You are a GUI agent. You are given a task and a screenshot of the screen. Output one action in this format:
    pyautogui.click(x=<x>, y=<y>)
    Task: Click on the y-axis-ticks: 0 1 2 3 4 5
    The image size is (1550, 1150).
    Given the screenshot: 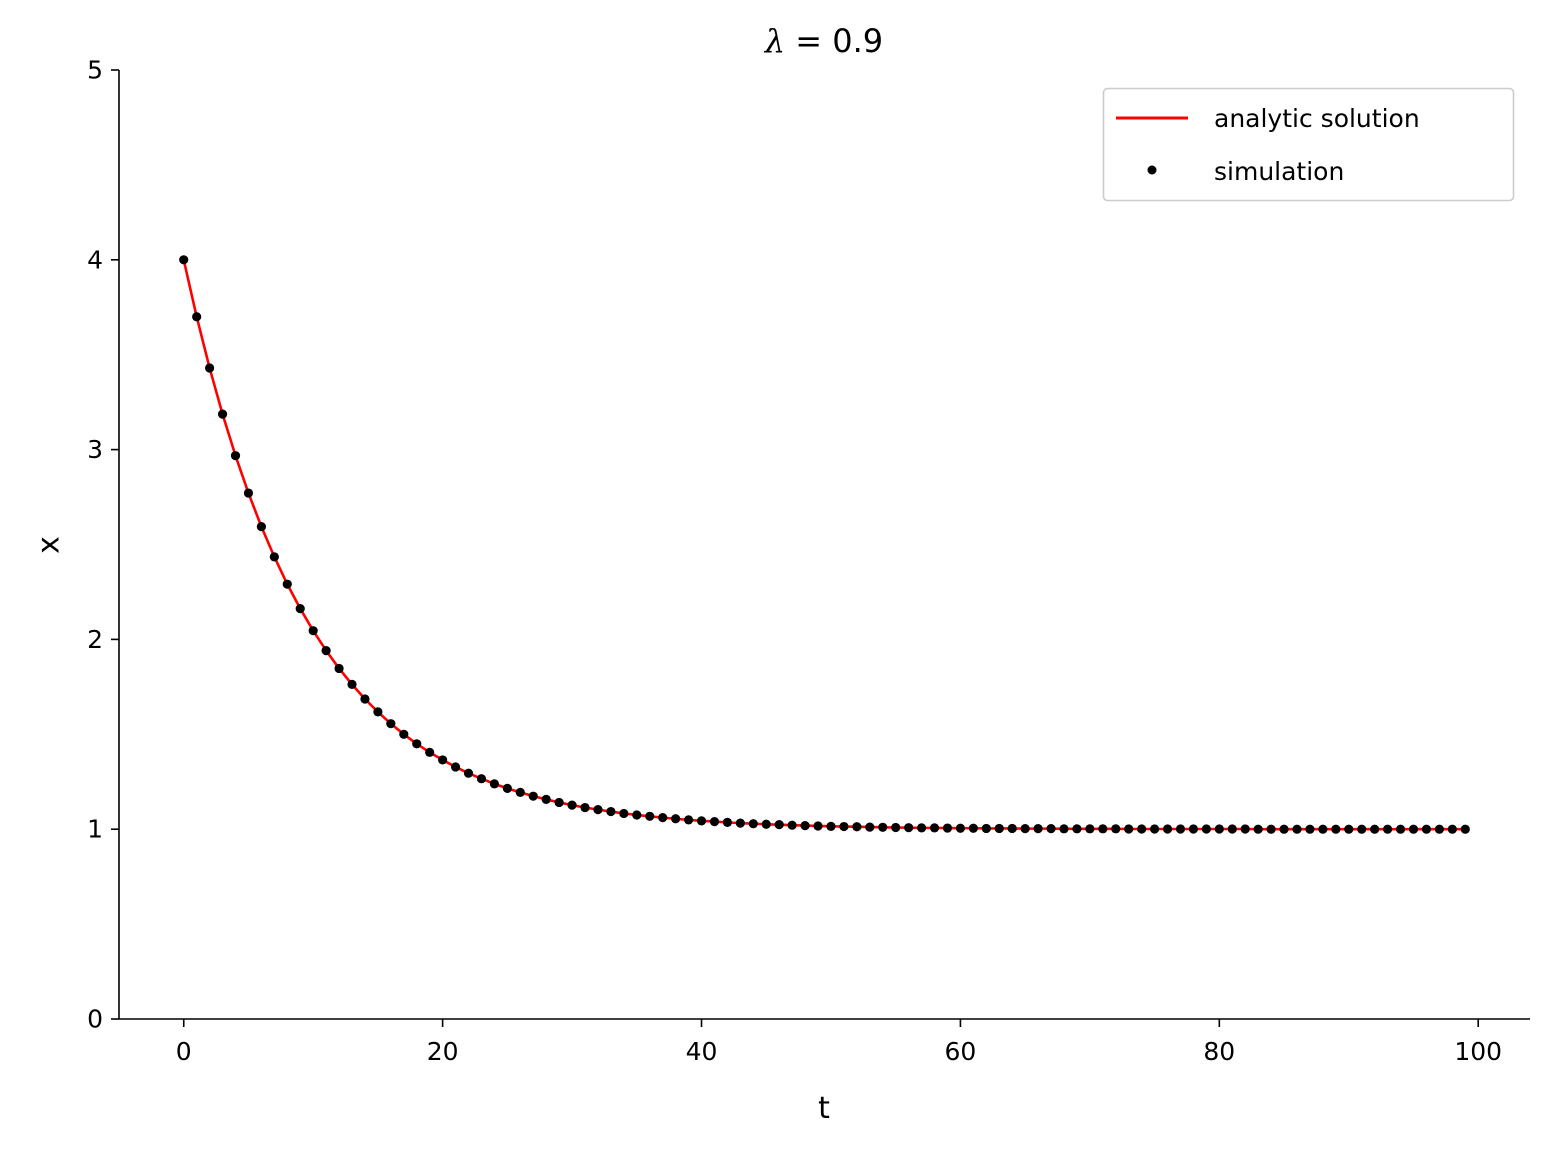 What is the action you would take?
    pyautogui.click(x=103, y=545)
    